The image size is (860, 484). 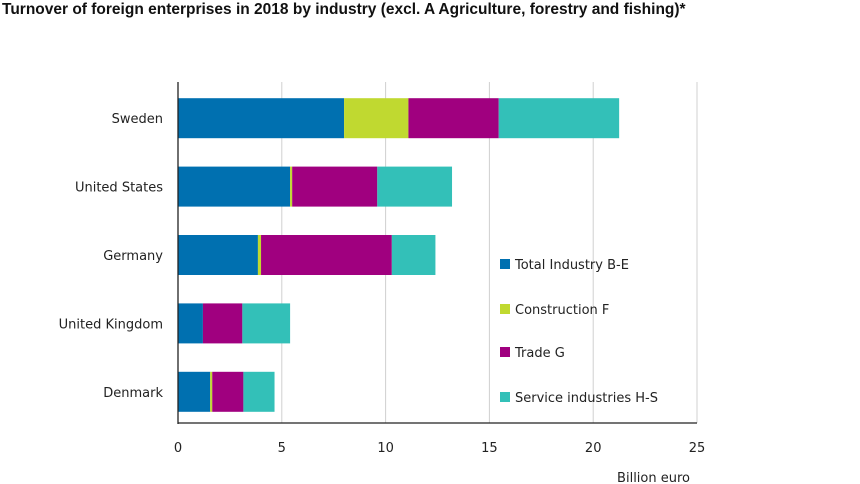 I want to click on legend-label: Trade G, so click(x=539, y=353).